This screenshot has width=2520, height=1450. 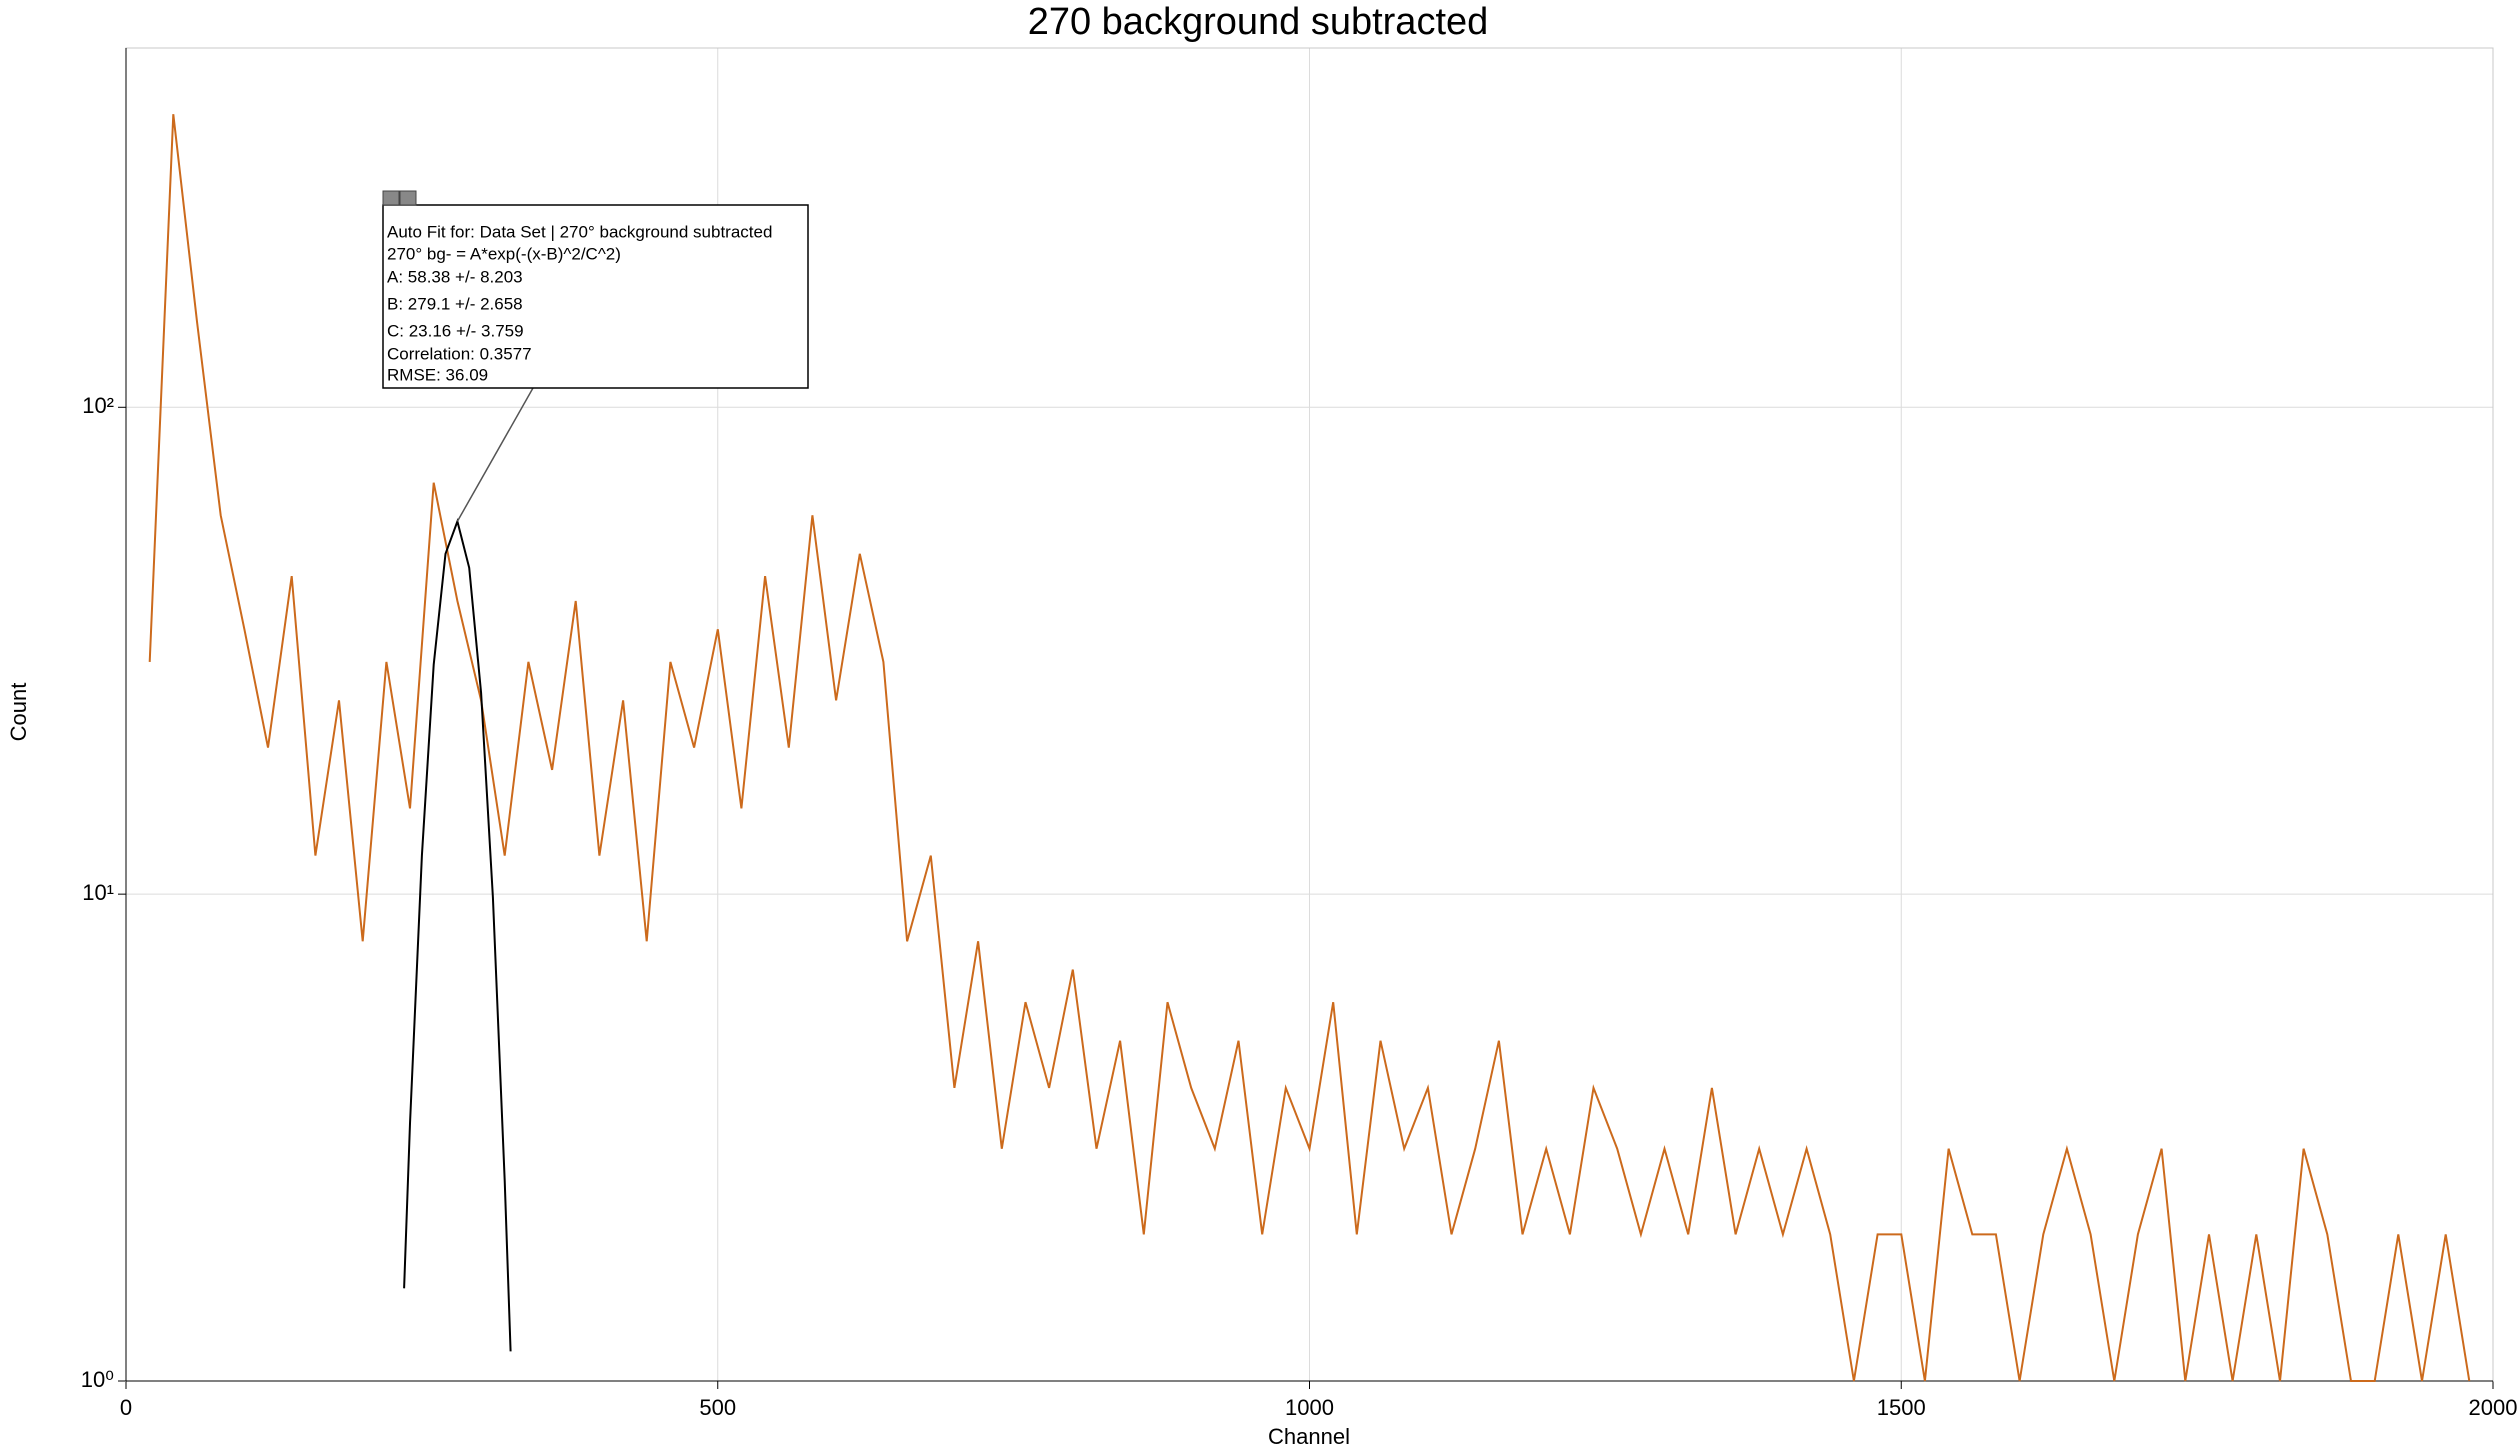 What do you see at coordinates (457, 935) in the screenshot?
I see `fit-curve` at bounding box center [457, 935].